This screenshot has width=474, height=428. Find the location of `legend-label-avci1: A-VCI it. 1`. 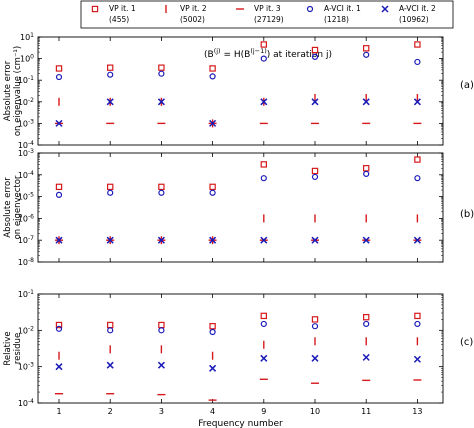

legend-label-avci1: A-VCI it. 1 is located at coordinates (342, 8).